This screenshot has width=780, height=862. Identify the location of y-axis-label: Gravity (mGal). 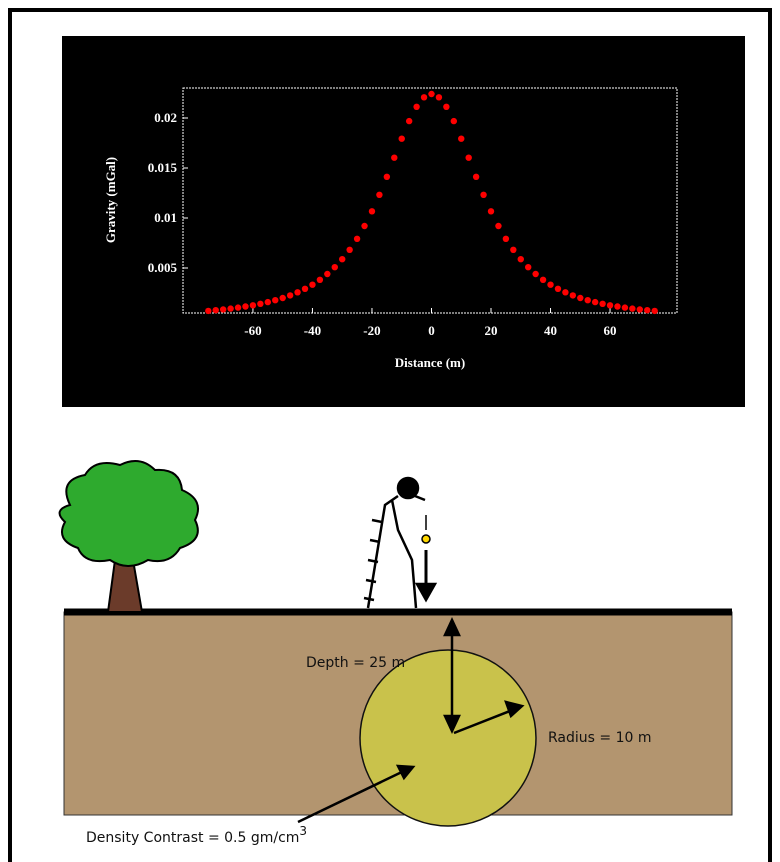
(110, 200).